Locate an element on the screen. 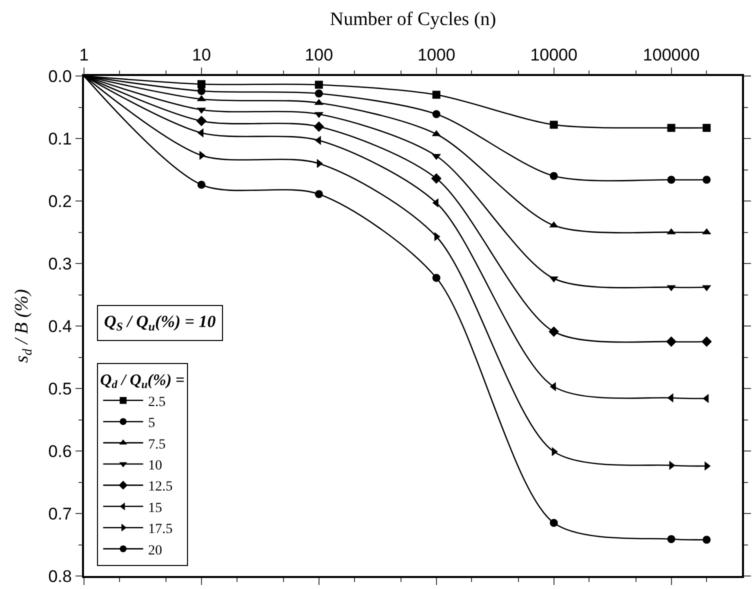 The width and height of the screenshot is (755, 589). legend-label: 7.5 is located at coordinates (157, 444).